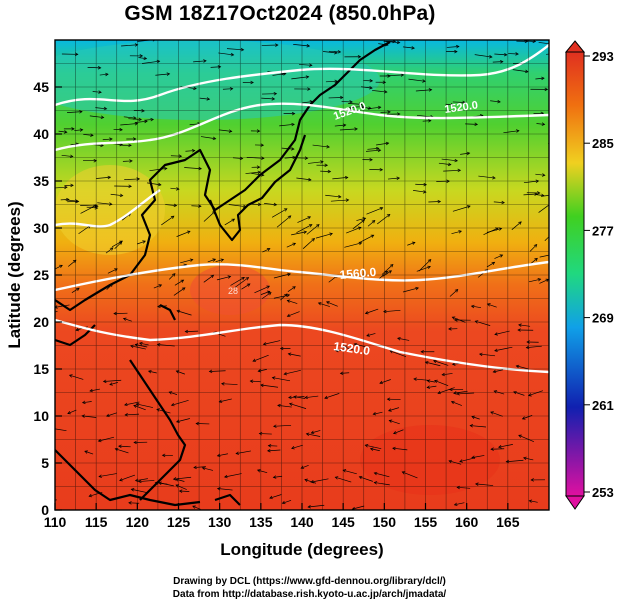 The width and height of the screenshot is (619, 605). What do you see at coordinates (14, 274) in the screenshot?
I see `y-axis-label: Latitude (degrees)` at bounding box center [14, 274].